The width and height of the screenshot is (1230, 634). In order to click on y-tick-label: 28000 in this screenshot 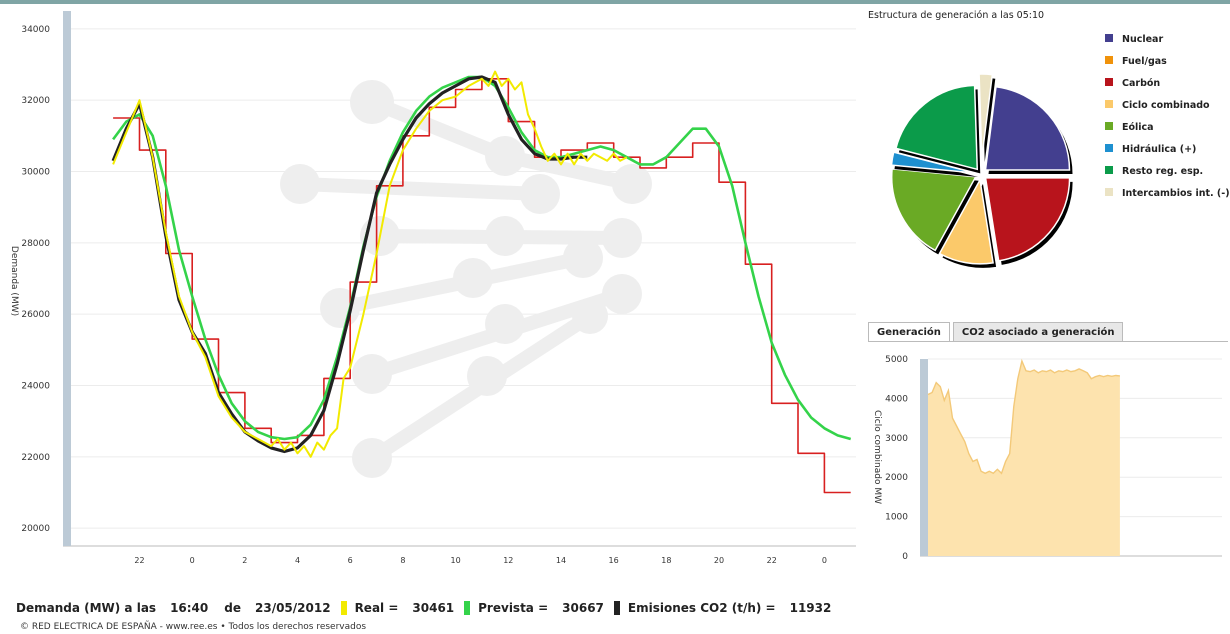, I will do `click(35, 244)`.